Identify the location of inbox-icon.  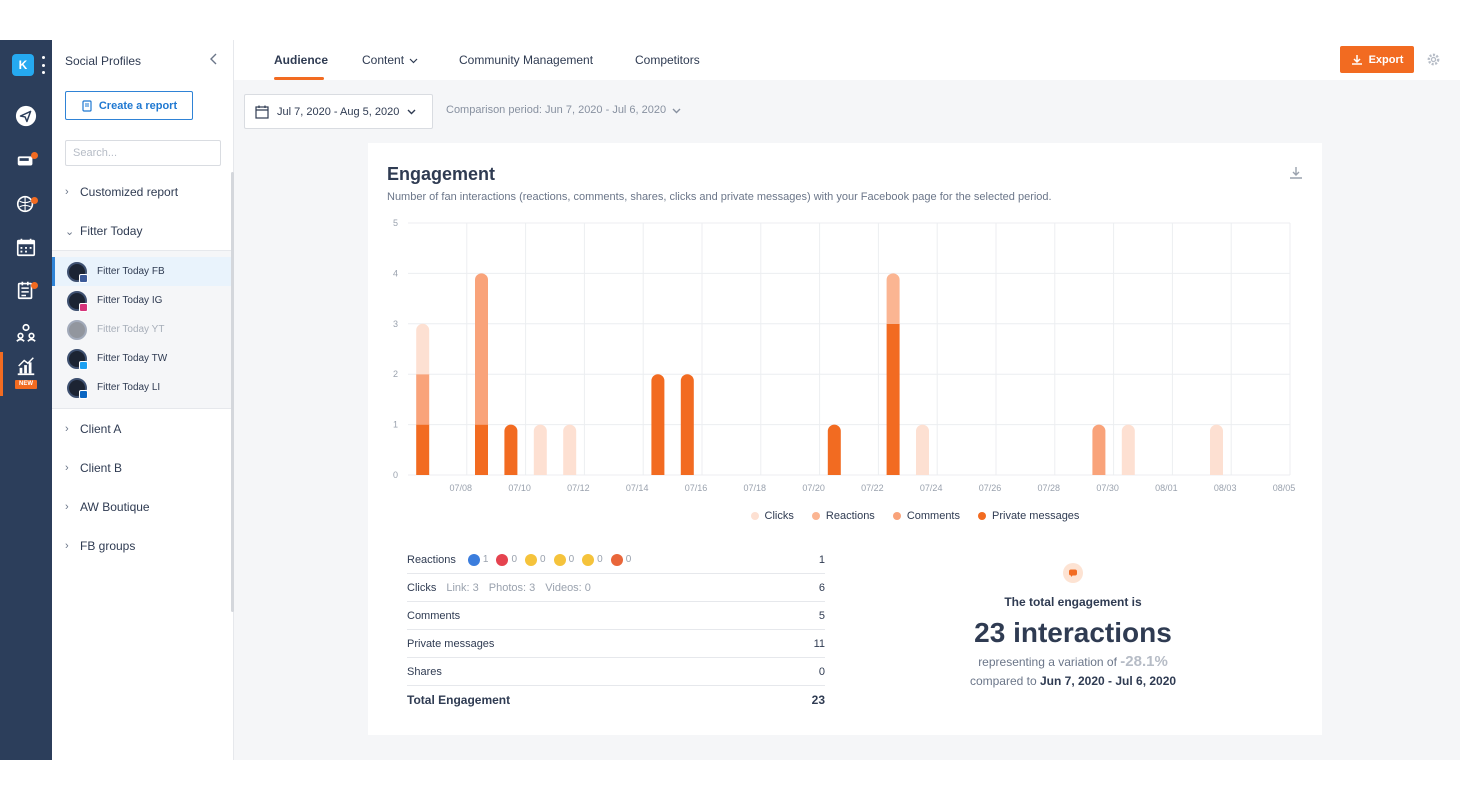
(26, 160).